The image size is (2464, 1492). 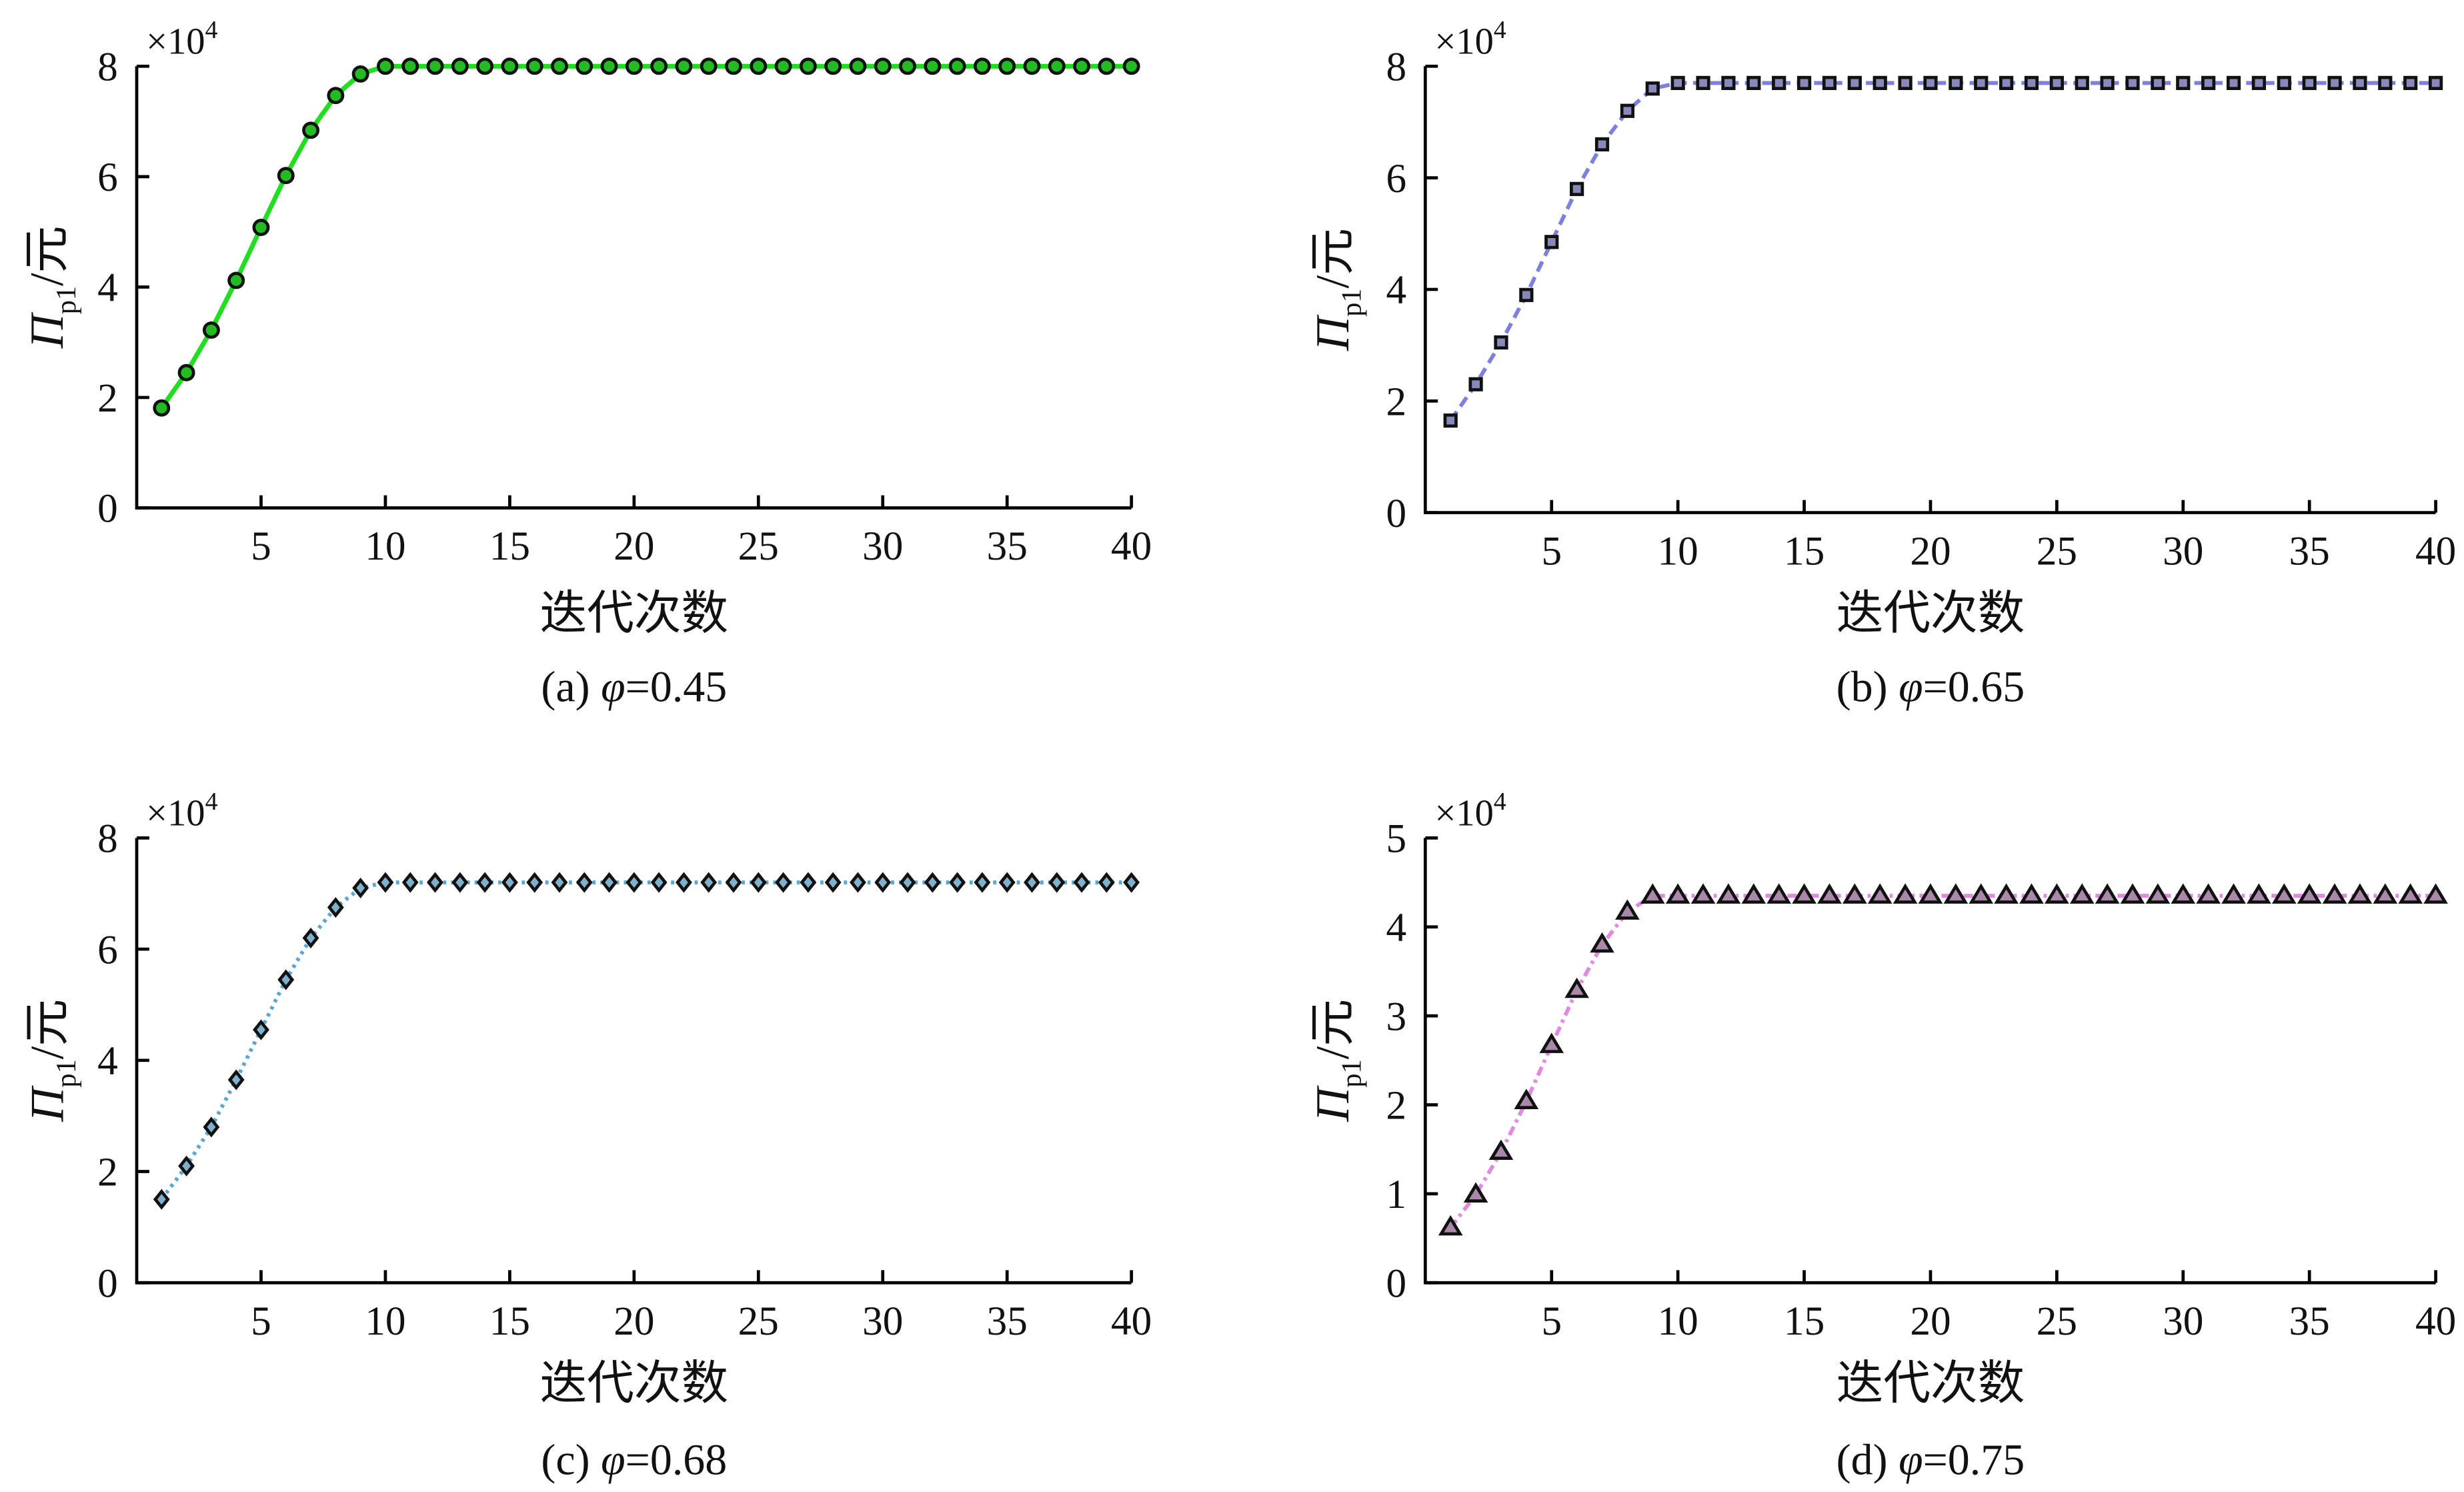 I want to click on y-tick-label: 8, so click(x=107, y=67).